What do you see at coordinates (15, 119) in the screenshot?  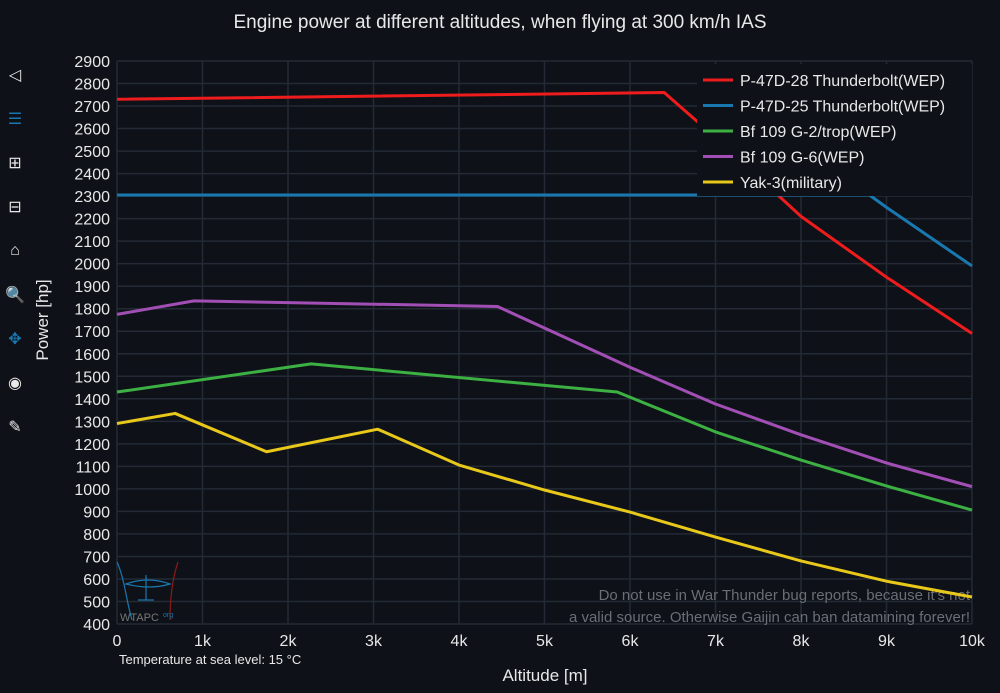 I see `compare-icon: ☰` at bounding box center [15, 119].